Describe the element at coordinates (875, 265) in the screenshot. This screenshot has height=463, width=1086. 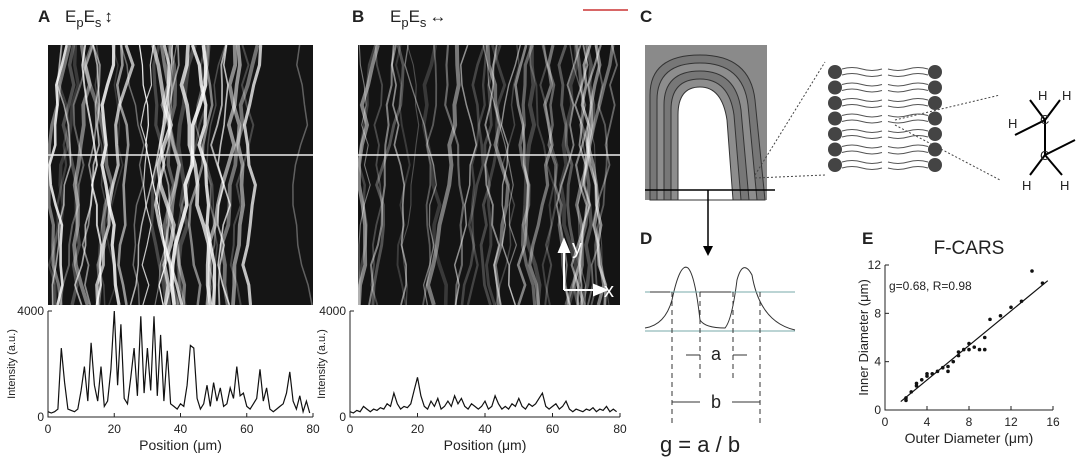
I see `y-tick-label: 12` at that location.